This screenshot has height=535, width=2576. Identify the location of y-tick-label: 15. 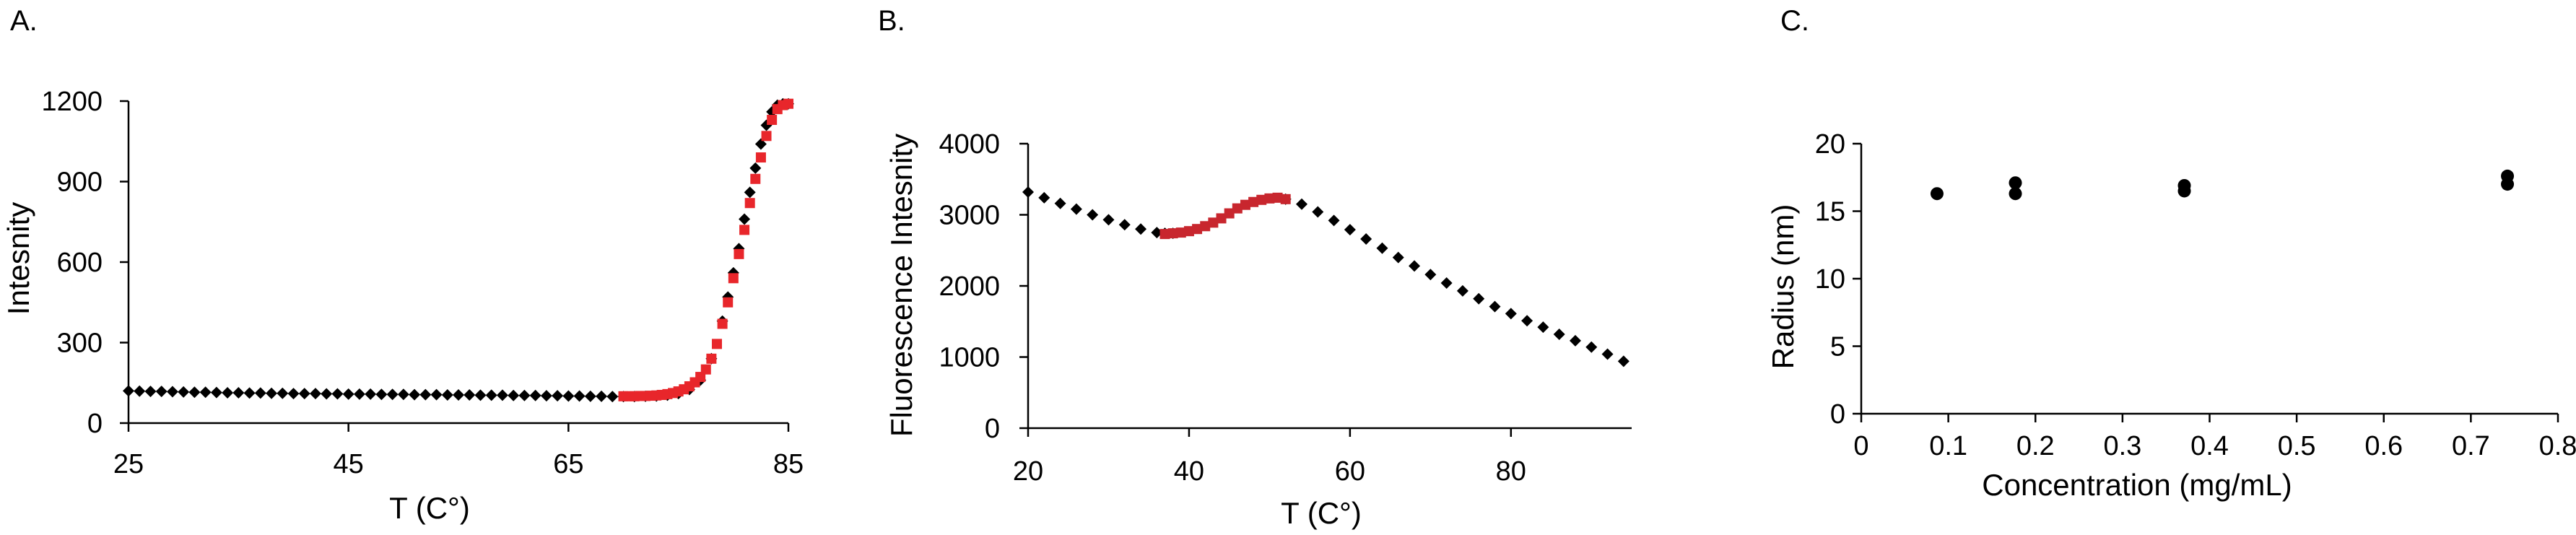
(1830, 212).